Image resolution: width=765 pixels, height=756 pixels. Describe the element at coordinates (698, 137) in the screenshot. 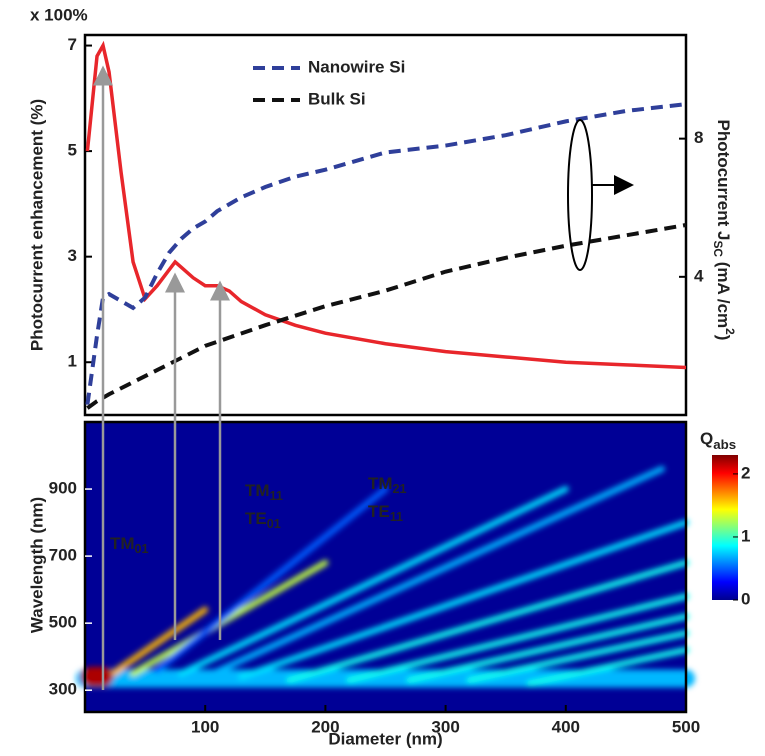

I see `y2-tick-label: 8` at that location.